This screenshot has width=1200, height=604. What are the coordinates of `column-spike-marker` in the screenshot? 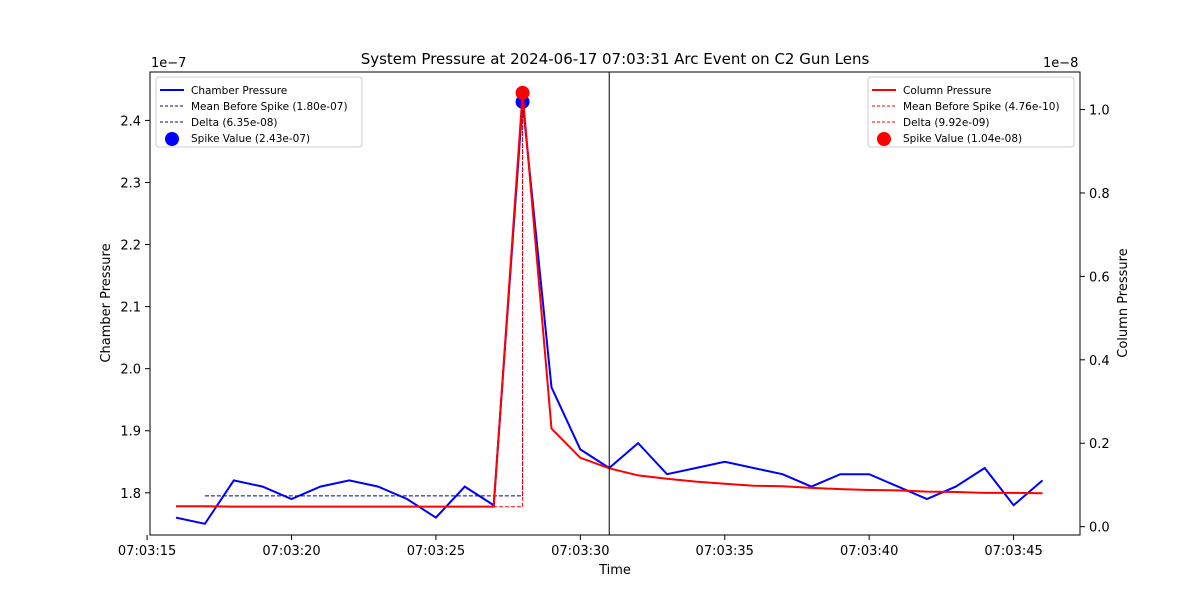 It's located at (522, 92).